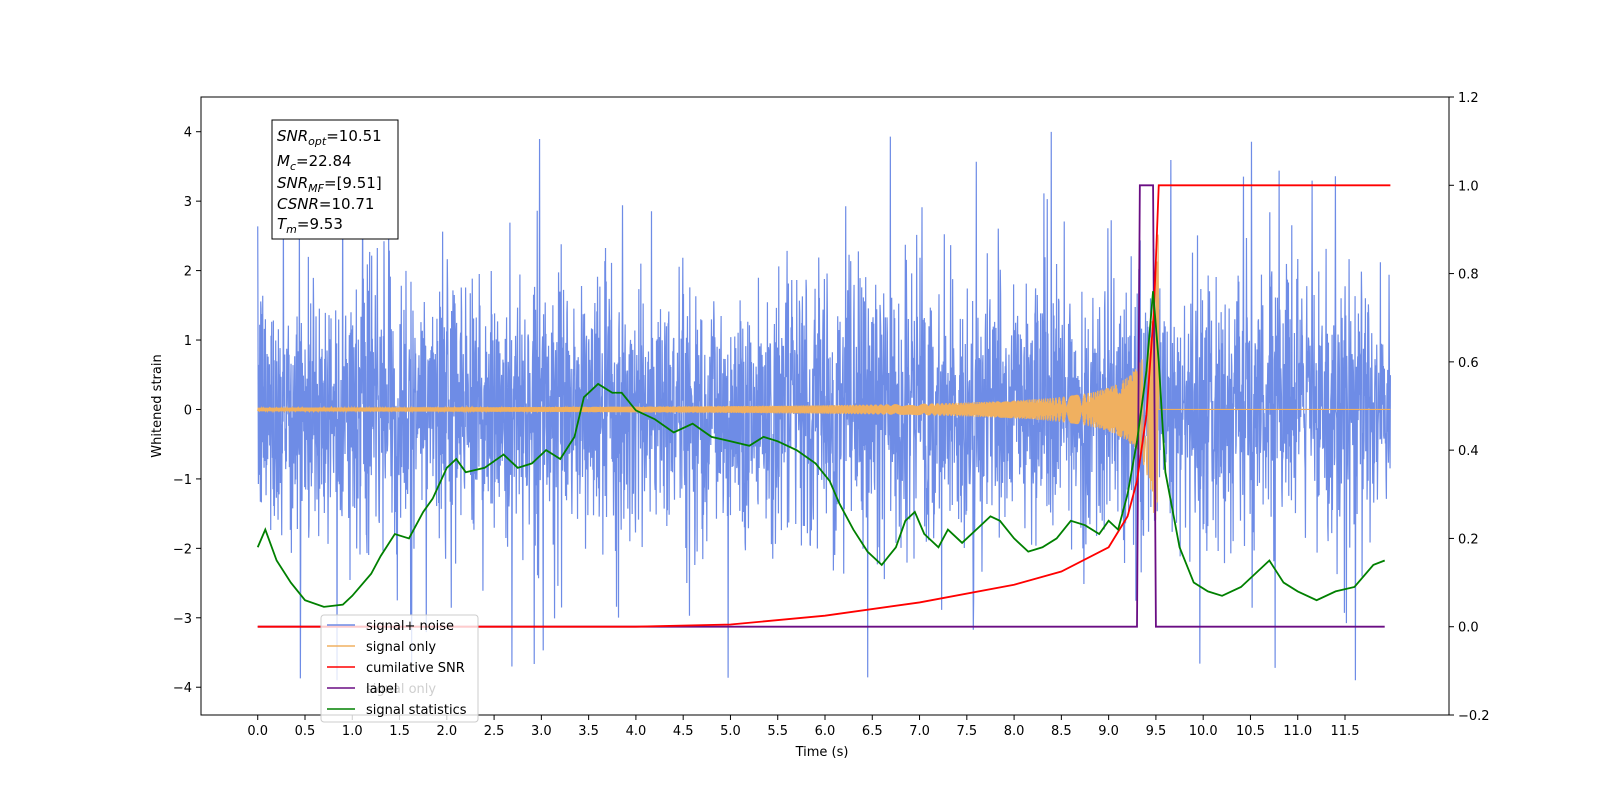 This screenshot has width=1600, height=800. I want to click on annotation-line-tm: Tm=9.53, so click(310, 225).